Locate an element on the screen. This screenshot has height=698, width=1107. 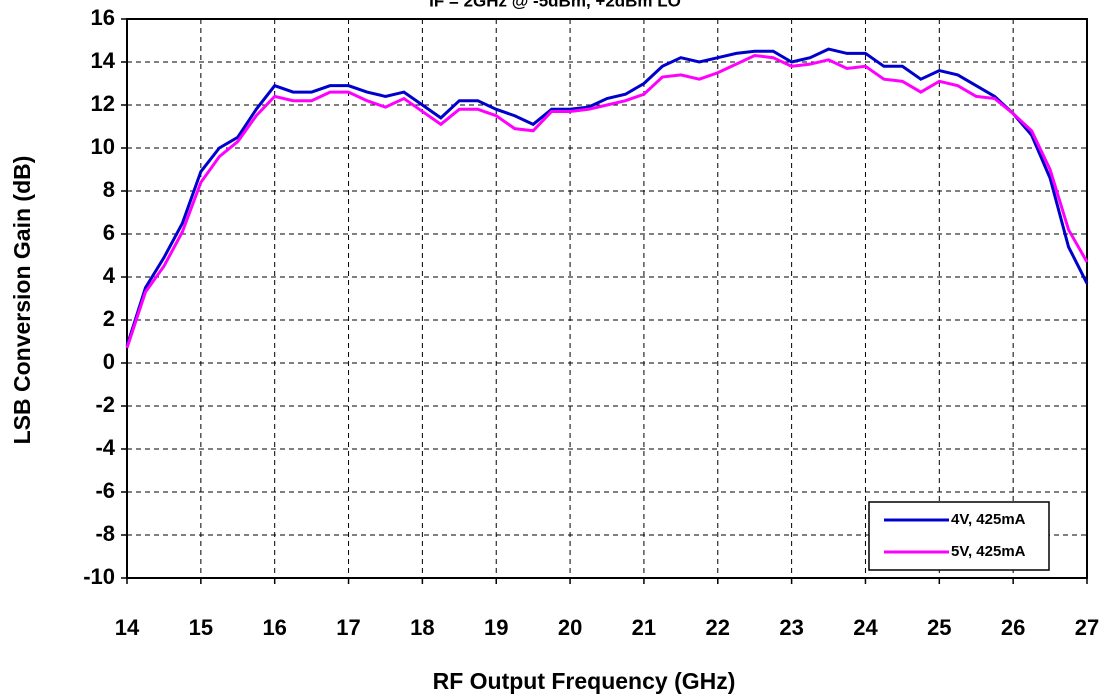
x-tick-label: 17 is located at coordinates (348, 627).